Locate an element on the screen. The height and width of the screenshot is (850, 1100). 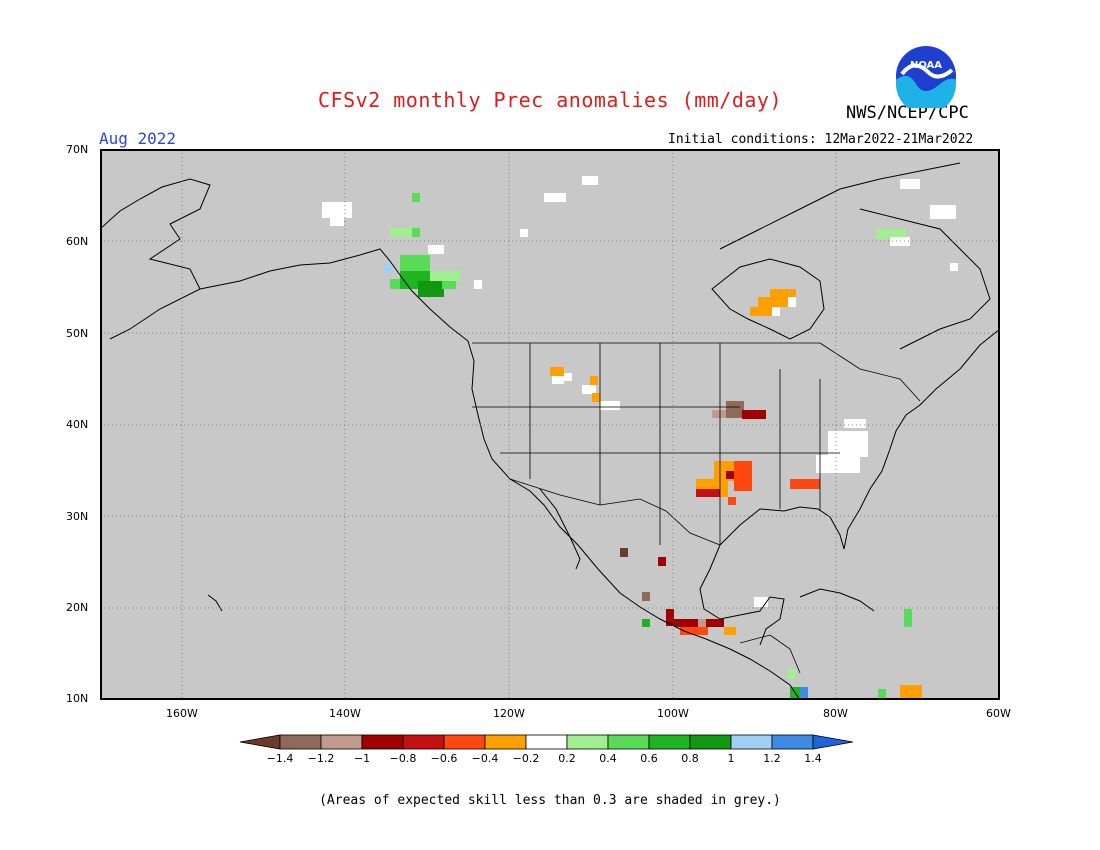
gulf-coast-us is located at coordinates (782, 528).